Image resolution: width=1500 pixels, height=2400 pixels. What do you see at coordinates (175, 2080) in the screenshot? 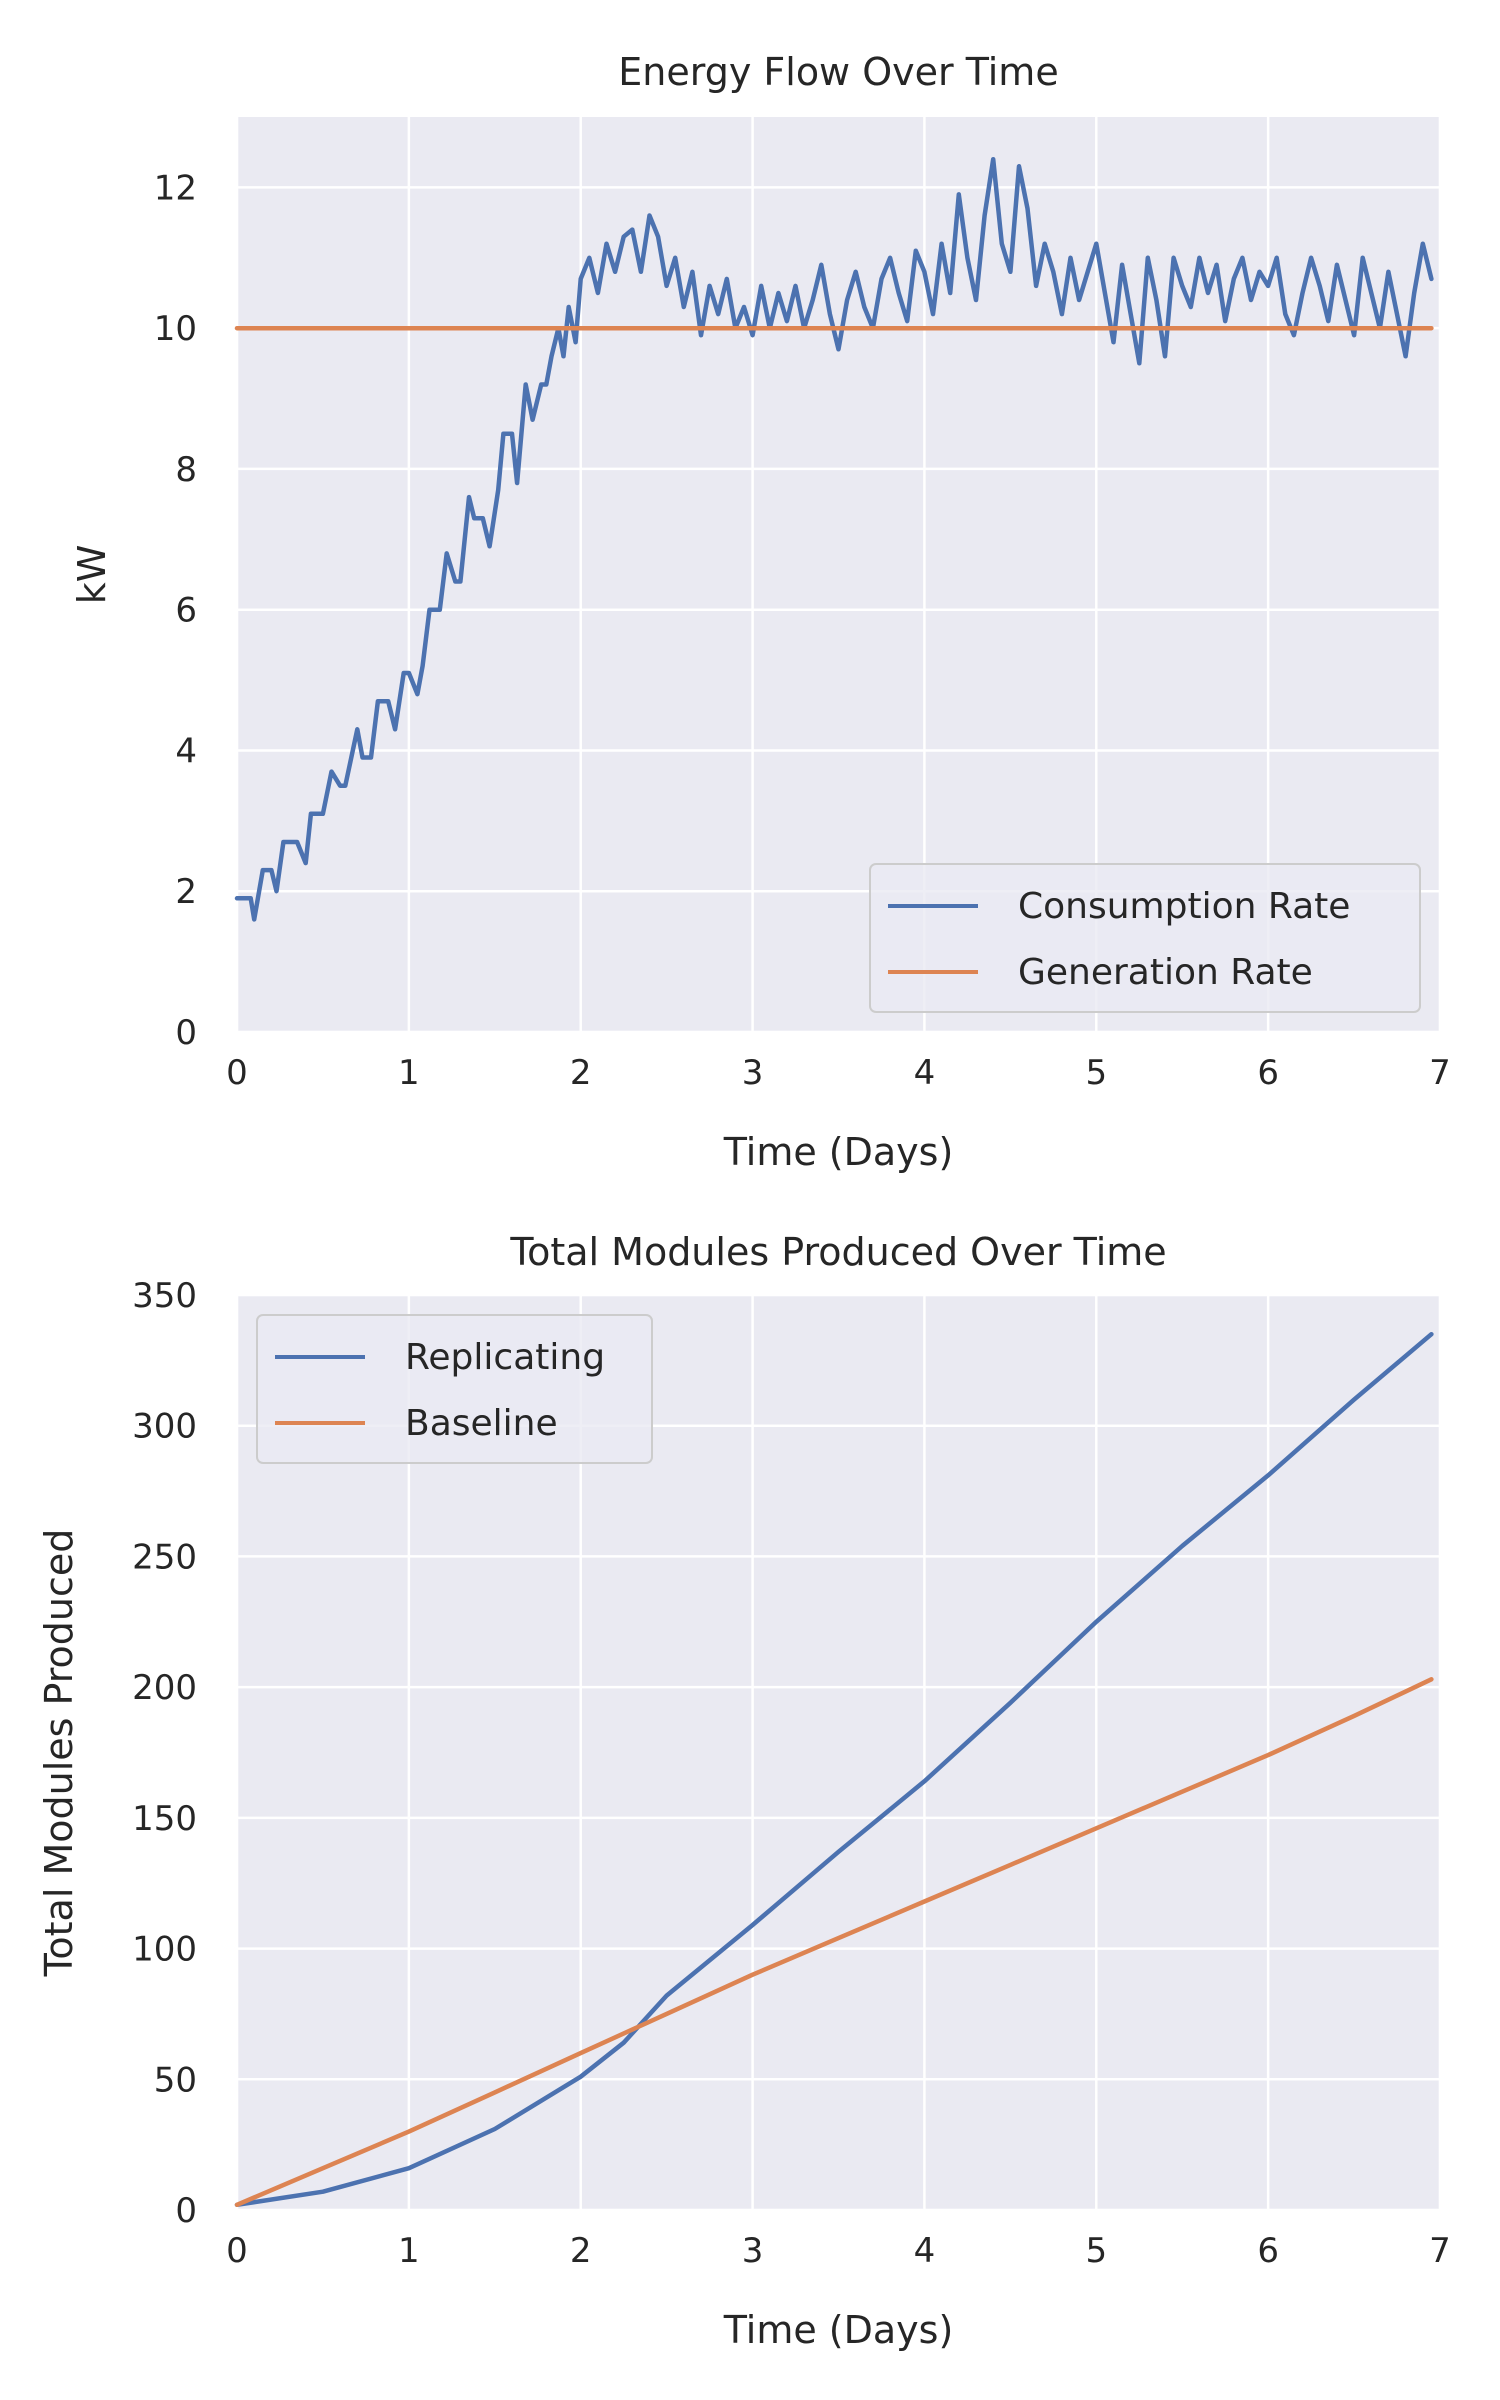
I see `y-tick-label: 50` at bounding box center [175, 2080].